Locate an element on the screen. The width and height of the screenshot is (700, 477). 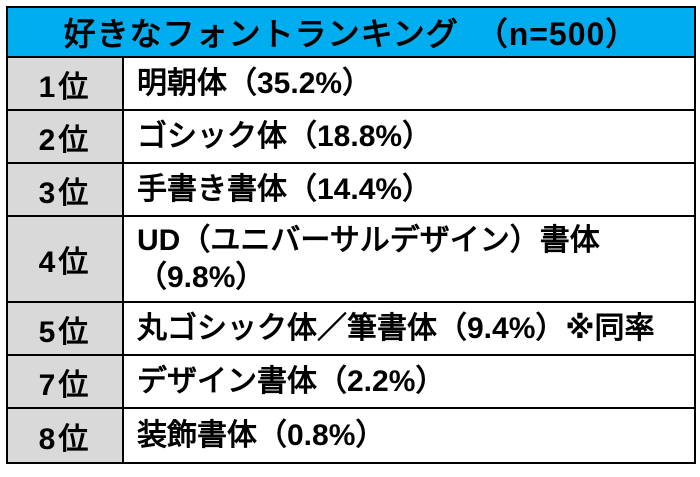
rank-cell: 8位 is located at coordinates (66, 435).